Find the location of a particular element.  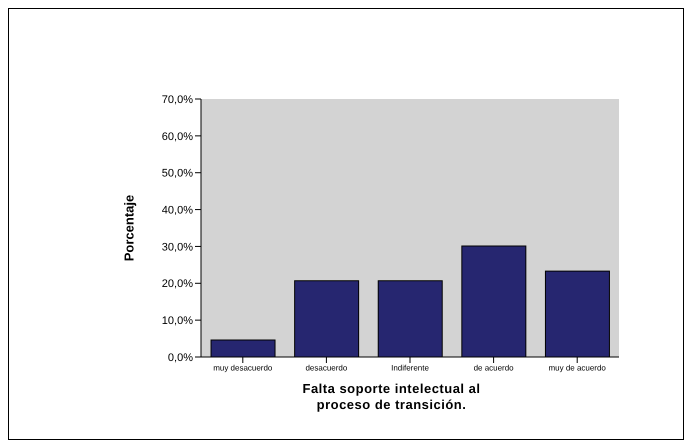

y-tick-label: 20,0% is located at coordinates (178, 284).